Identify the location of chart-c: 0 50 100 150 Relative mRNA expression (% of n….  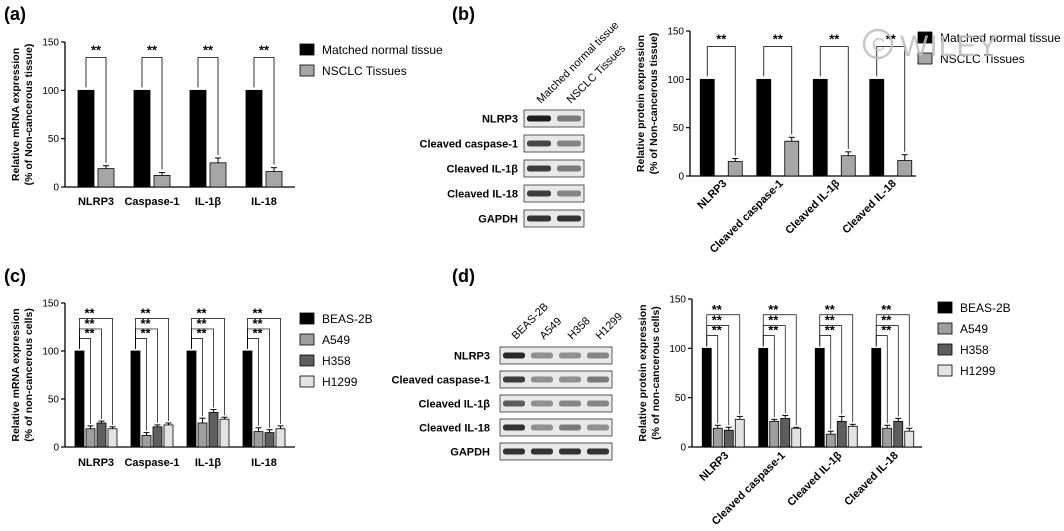
(191, 384).